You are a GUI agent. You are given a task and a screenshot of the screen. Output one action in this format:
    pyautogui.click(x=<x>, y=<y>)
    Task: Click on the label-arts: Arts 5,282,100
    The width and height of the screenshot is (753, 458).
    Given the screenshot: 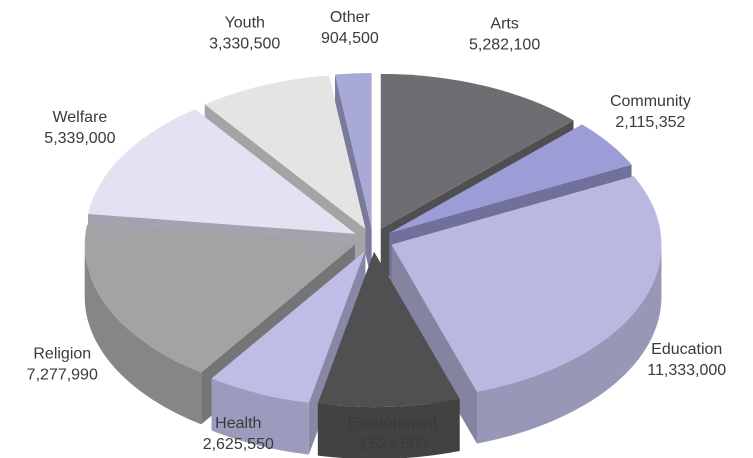 What is the action you would take?
    pyautogui.click(x=504, y=35)
    